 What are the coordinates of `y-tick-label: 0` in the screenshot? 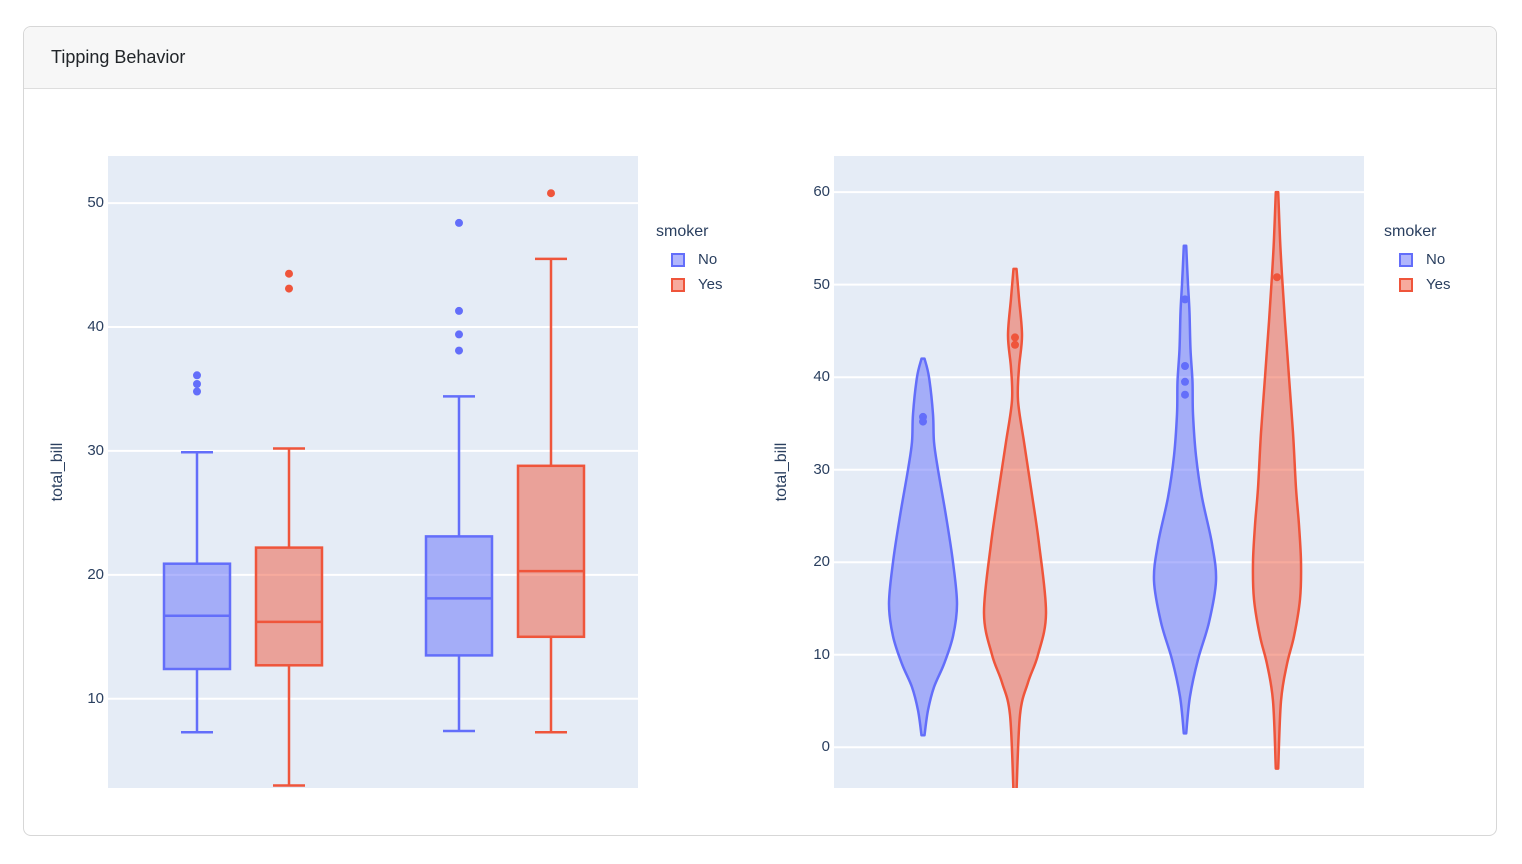 It's located at (825, 747).